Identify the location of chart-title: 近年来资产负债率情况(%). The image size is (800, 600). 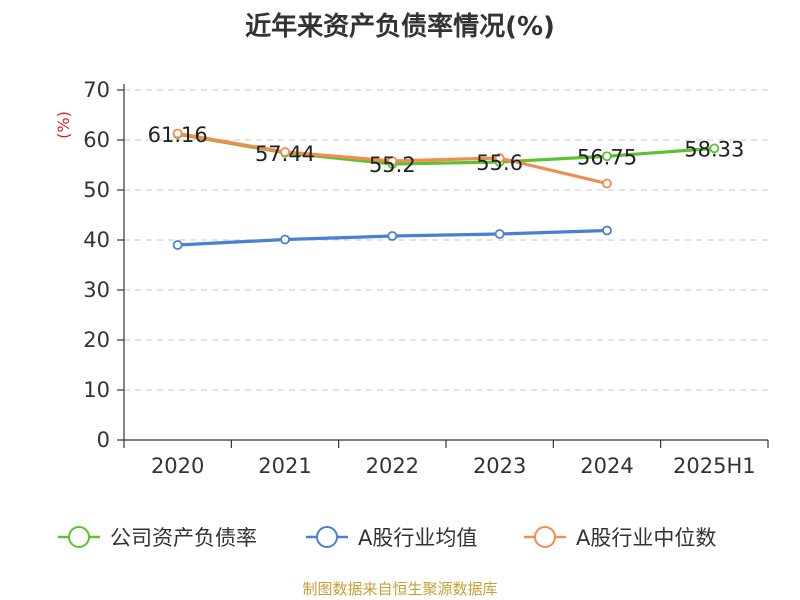
(400, 27).